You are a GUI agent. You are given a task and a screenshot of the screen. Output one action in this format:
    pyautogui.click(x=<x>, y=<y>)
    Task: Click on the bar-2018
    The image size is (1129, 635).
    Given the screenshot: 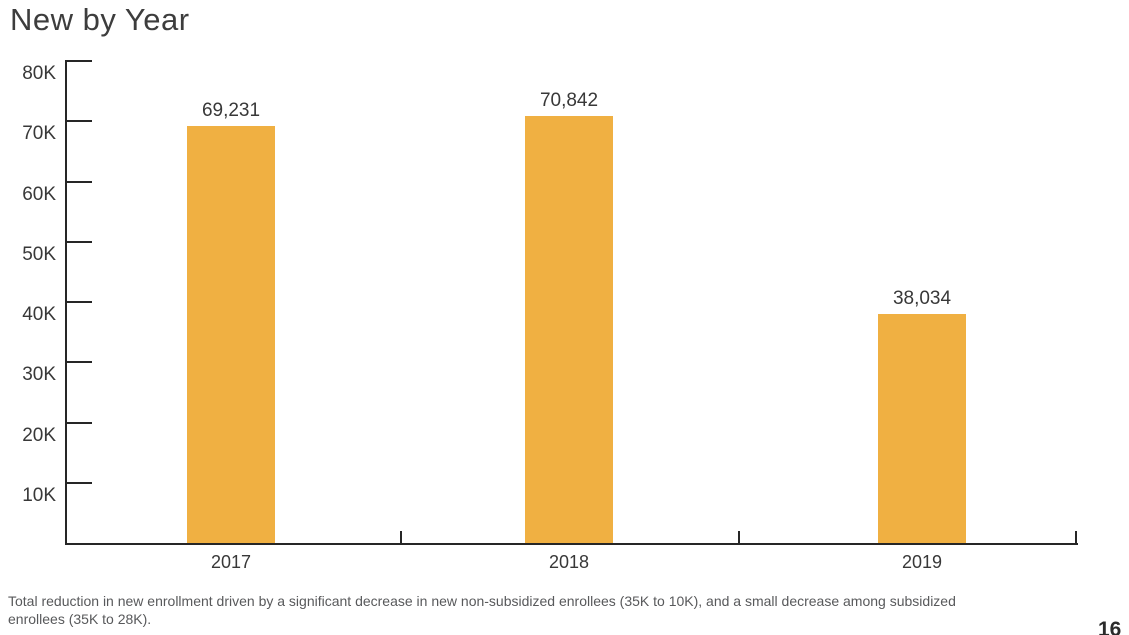 What is the action you would take?
    pyautogui.click(x=569, y=329)
    